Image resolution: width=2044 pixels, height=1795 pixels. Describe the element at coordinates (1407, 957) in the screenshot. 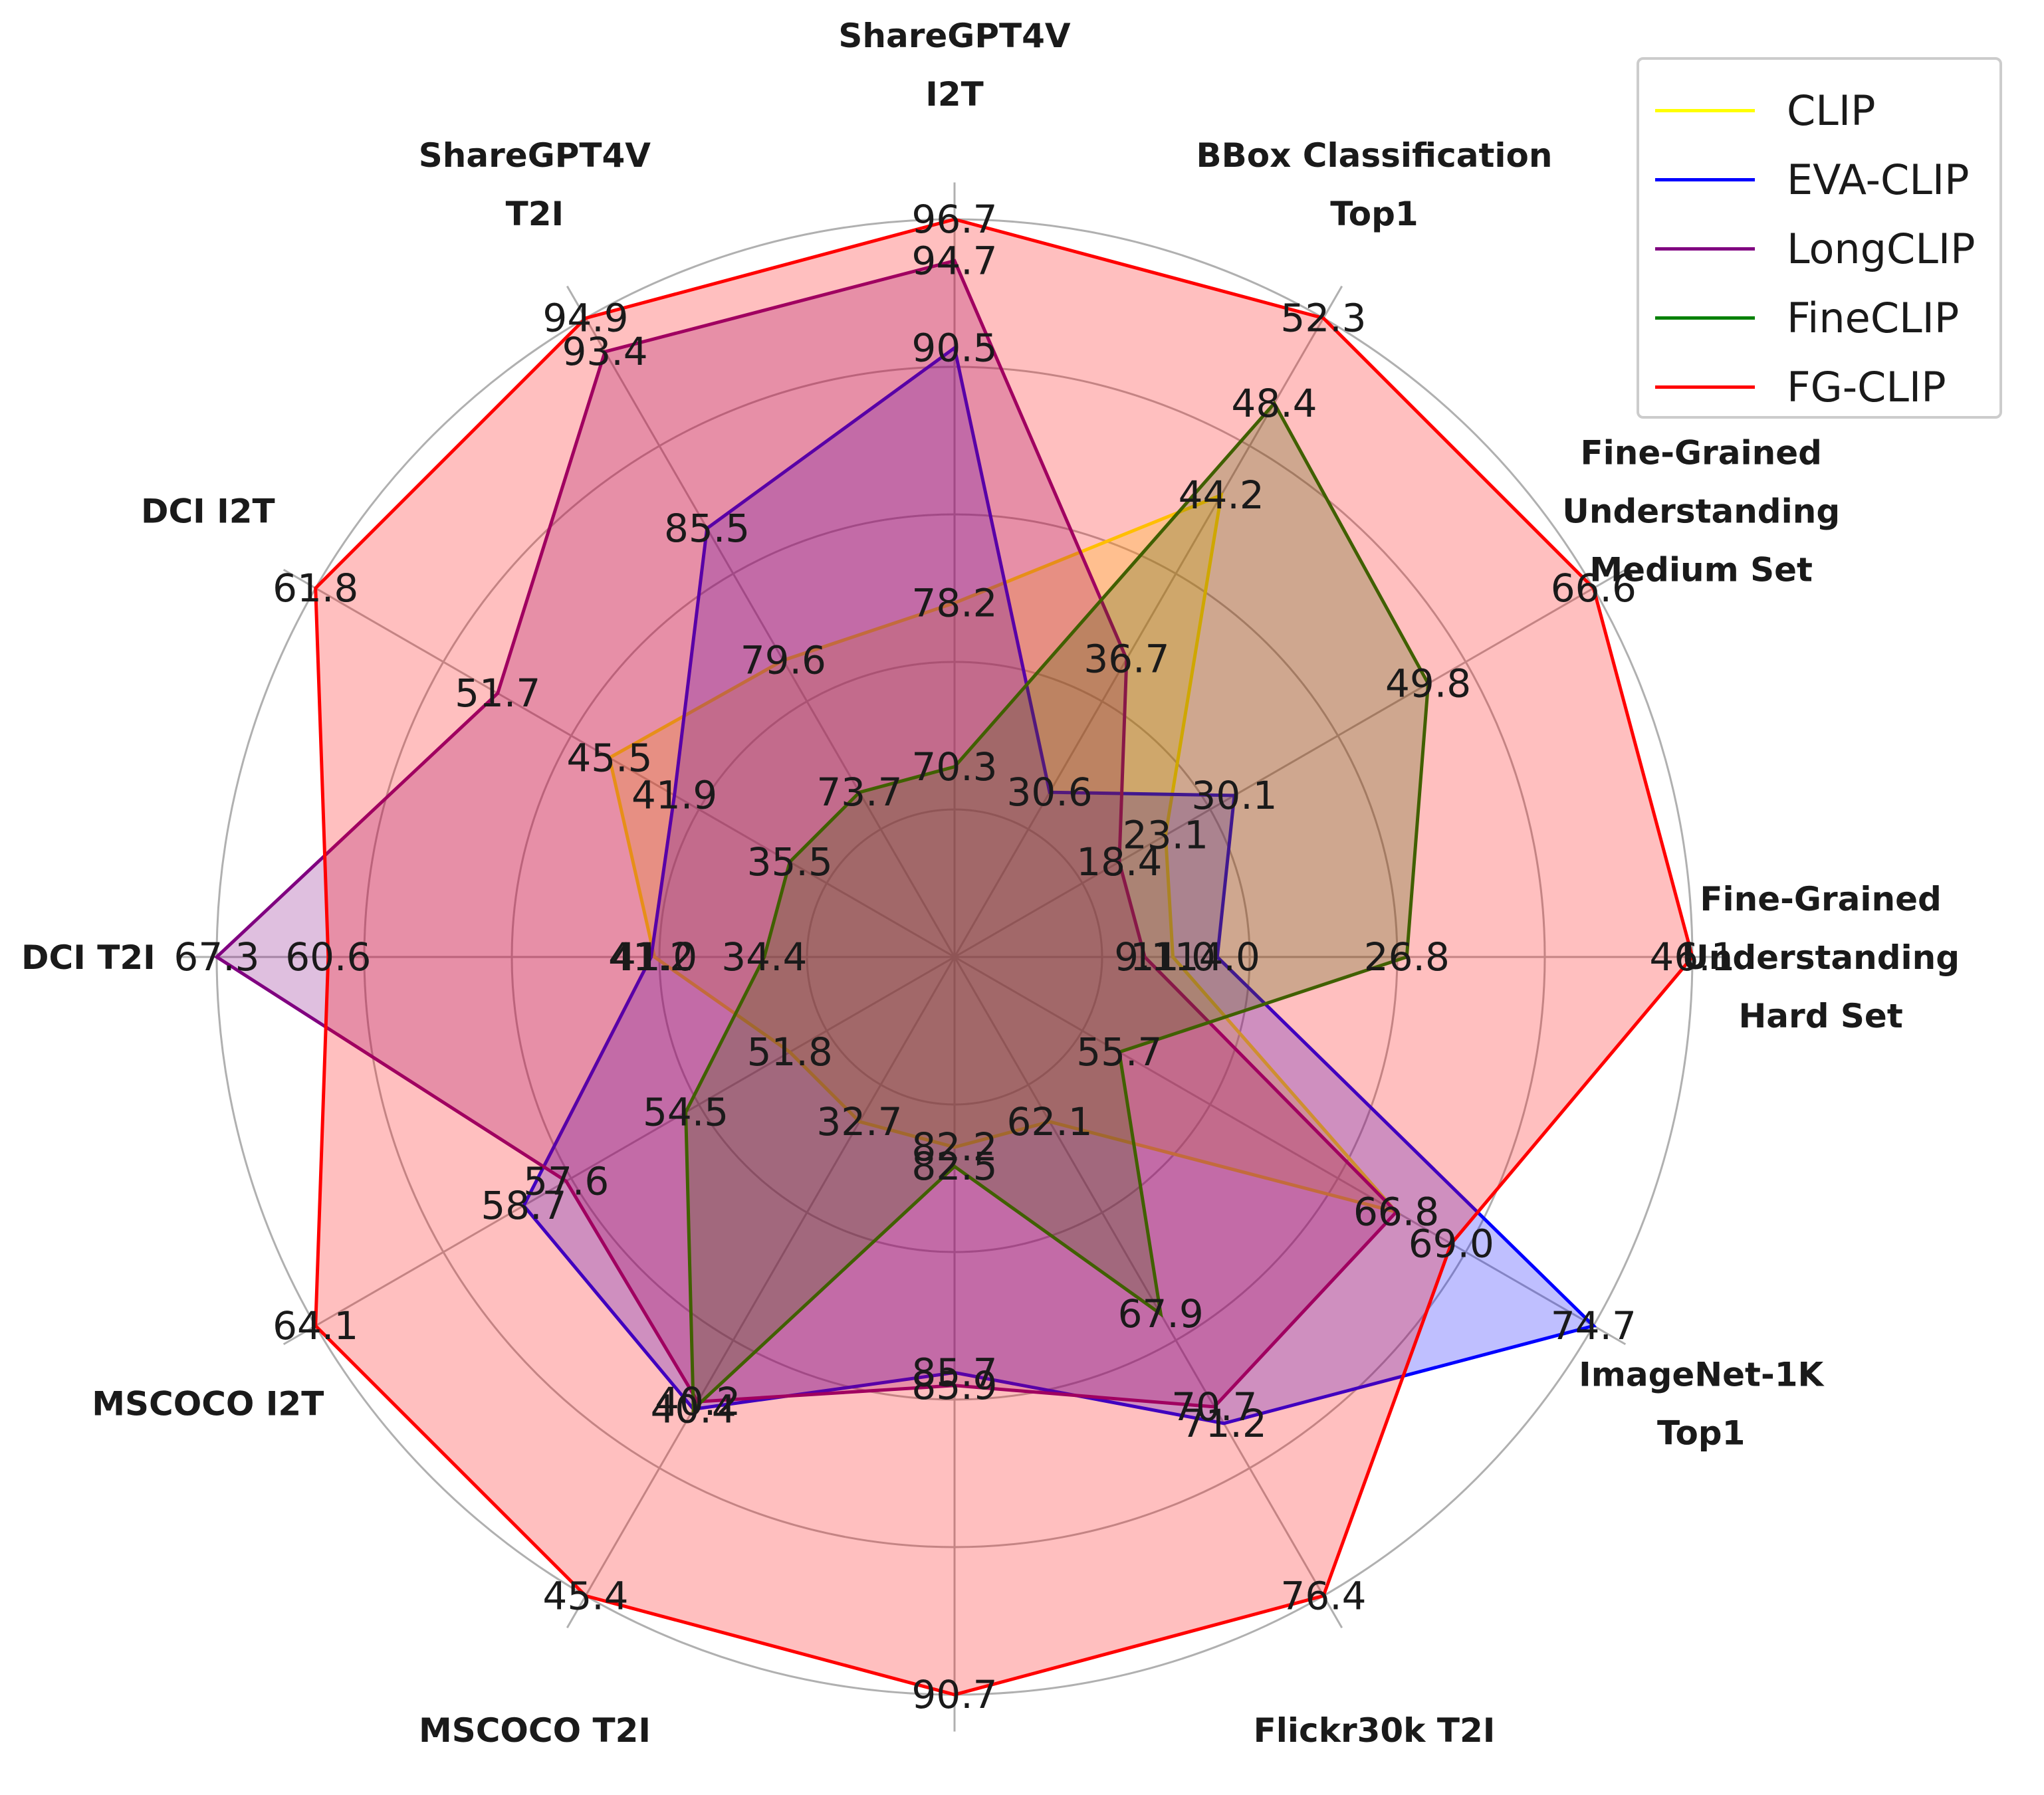

I see `value-label-fineclip-4: 26.8` at that location.